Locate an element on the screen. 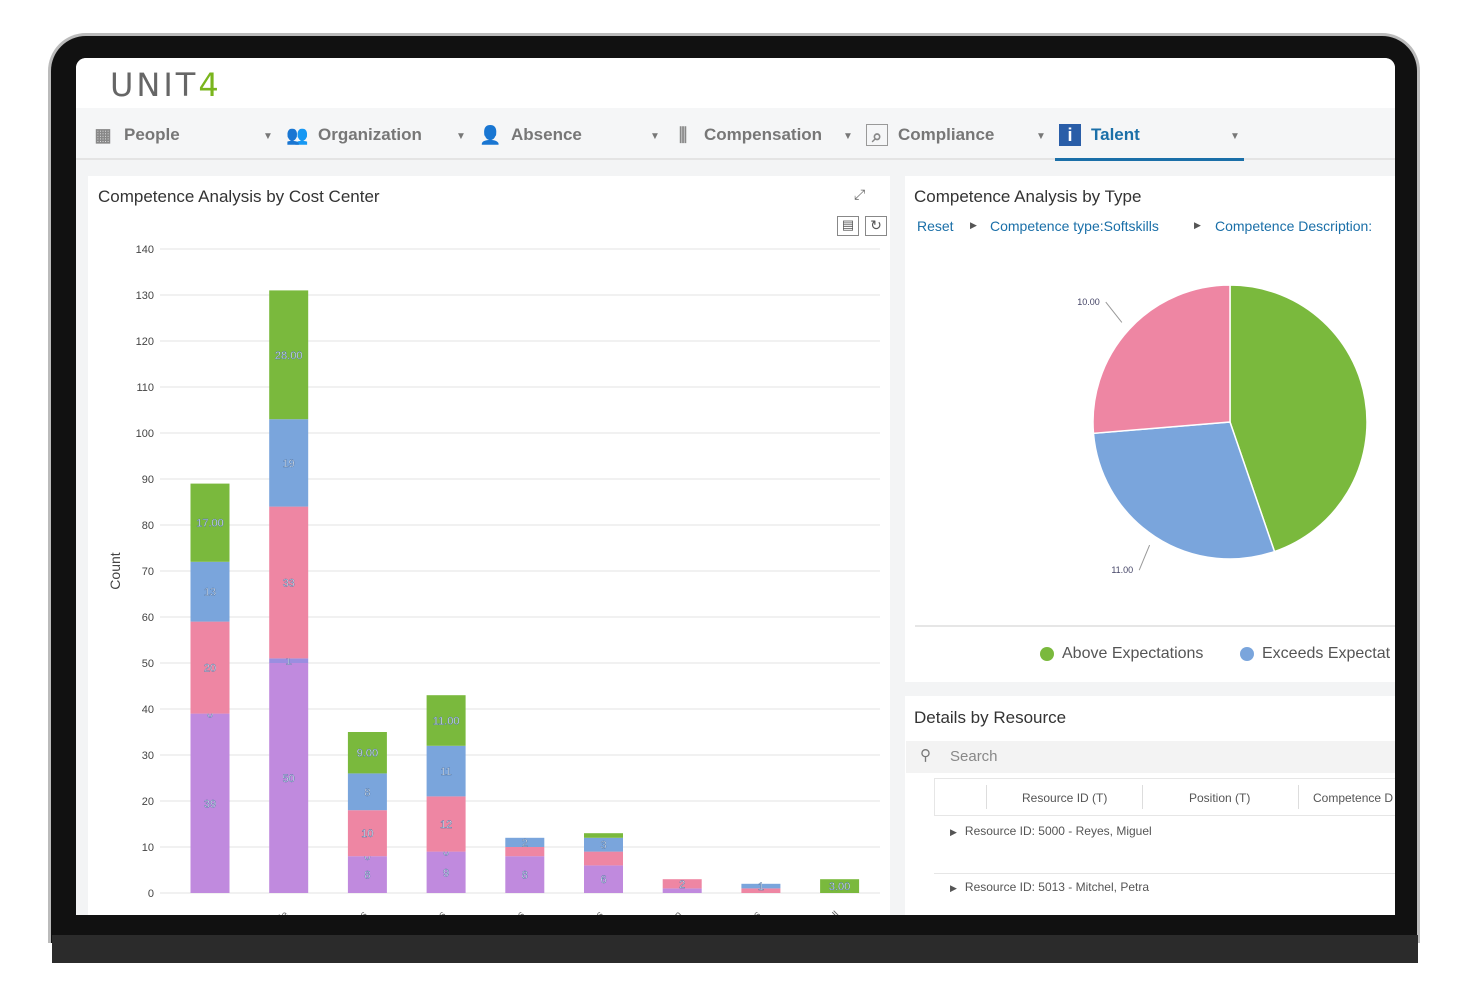 This screenshot has width=1480, height=987. column-header: Resource ID (T) is located at coordinates (1065, 798).